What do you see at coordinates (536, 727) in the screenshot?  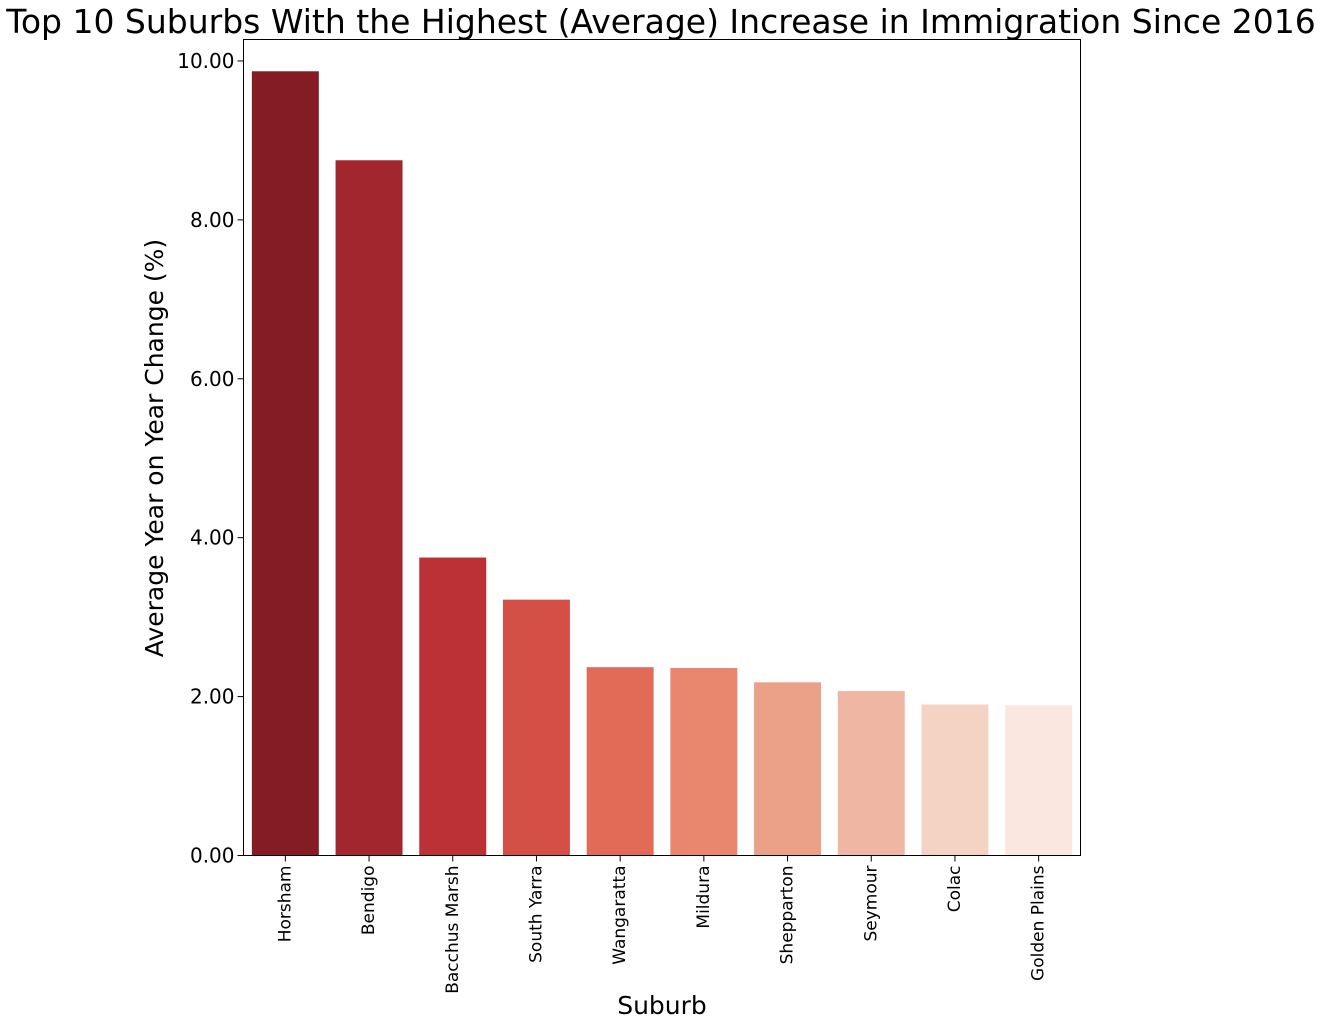 I see `bar-south-yarra` at bounding box center [536, 727].